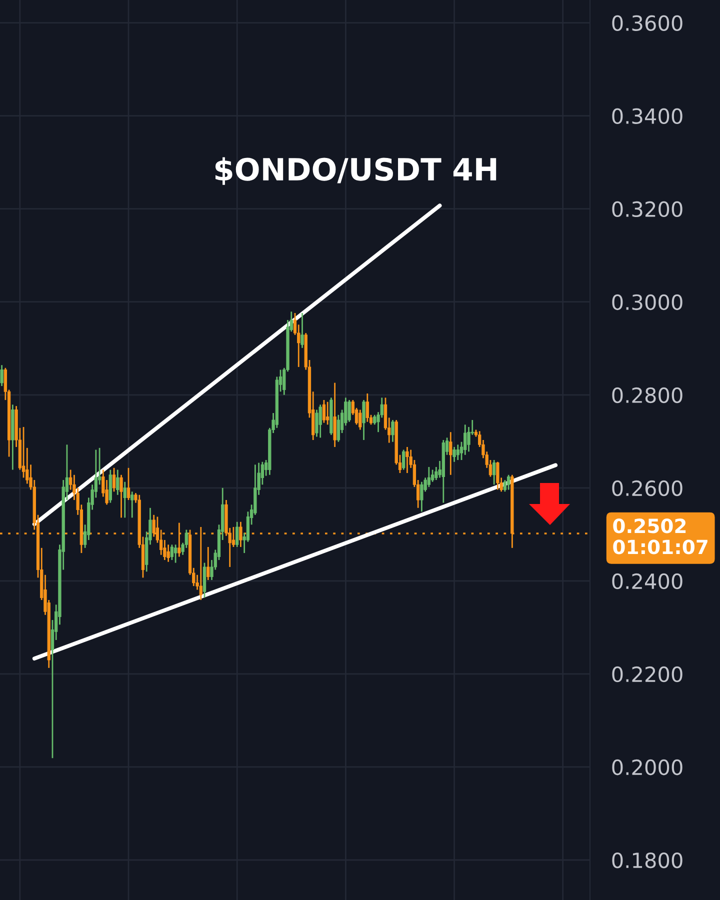 This screenshot has height=900, width=720. What do you see at coordinates (647, 395) in the screenshot?
I see `y-tick-label: 0.2800` at bounding box center [647, 395].